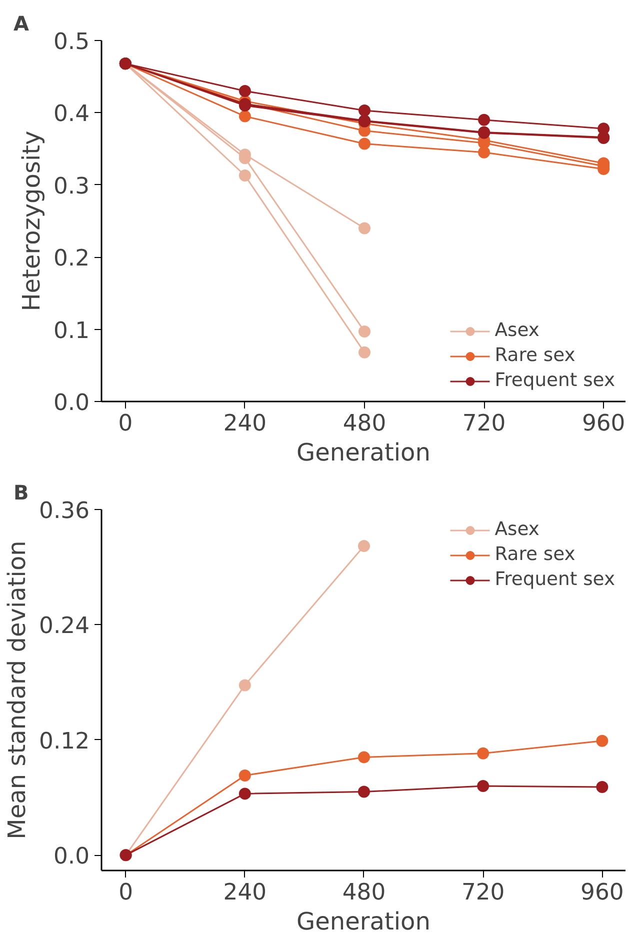 Image resolution: width=635 pixels, height=939 pixels. I want to click on y-tick-label: 0.2, so click(71, 259).